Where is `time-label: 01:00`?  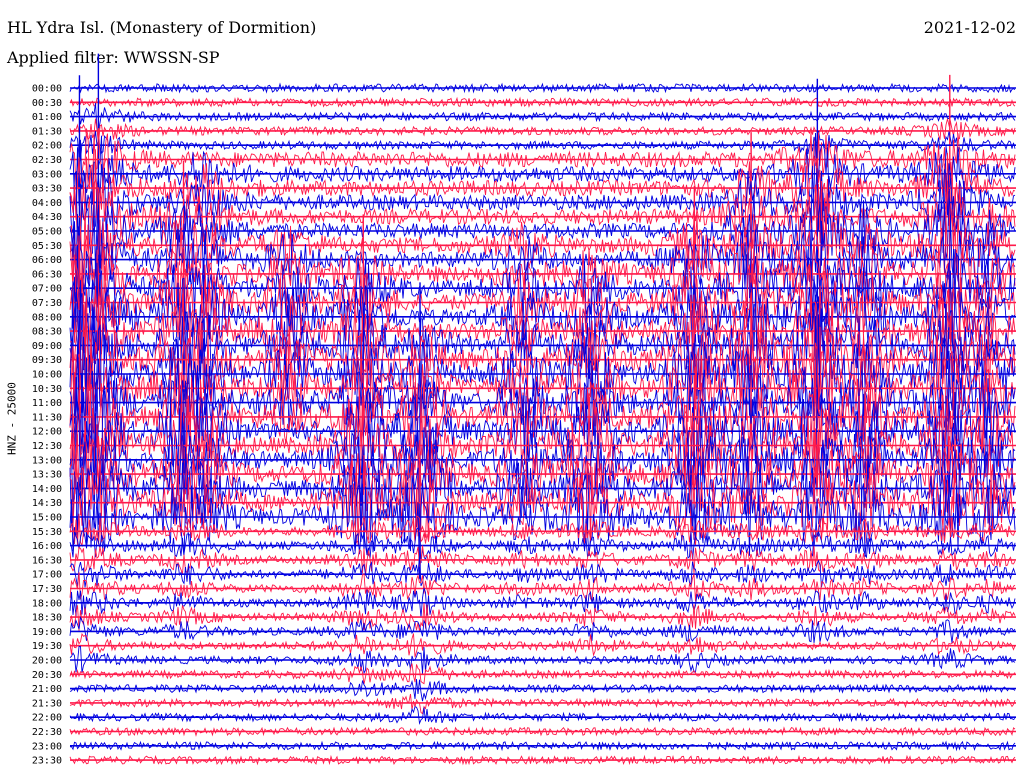 time-label: 01:00 is located at coordinates (47, 117).